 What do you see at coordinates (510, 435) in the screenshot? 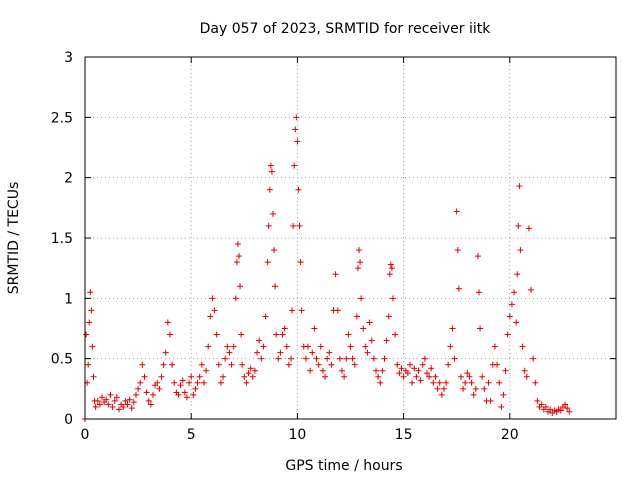
I see `x-tick-label: 20` at bounding box center [510, 435].